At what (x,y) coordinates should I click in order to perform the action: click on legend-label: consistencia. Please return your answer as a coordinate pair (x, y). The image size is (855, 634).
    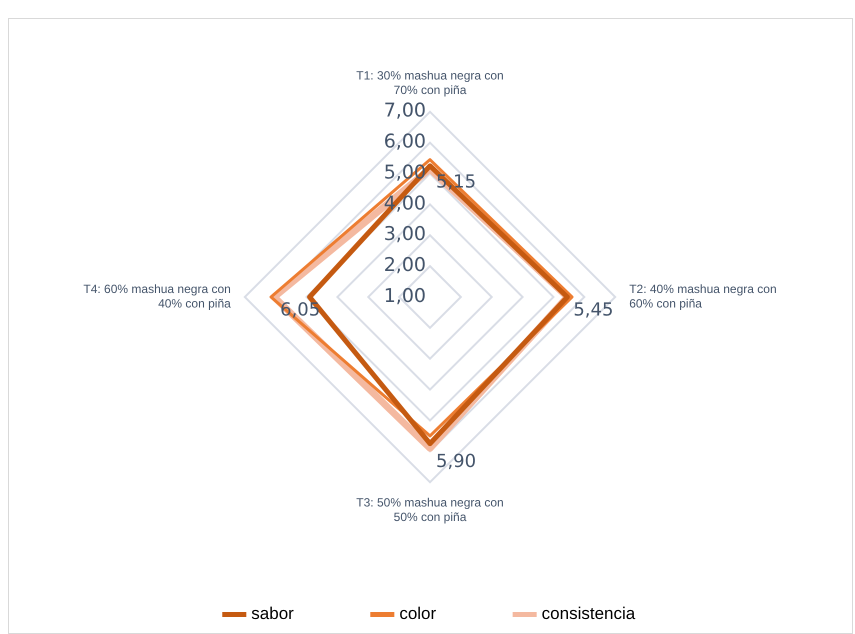
    Looking at the image, I should click on (589, 614).